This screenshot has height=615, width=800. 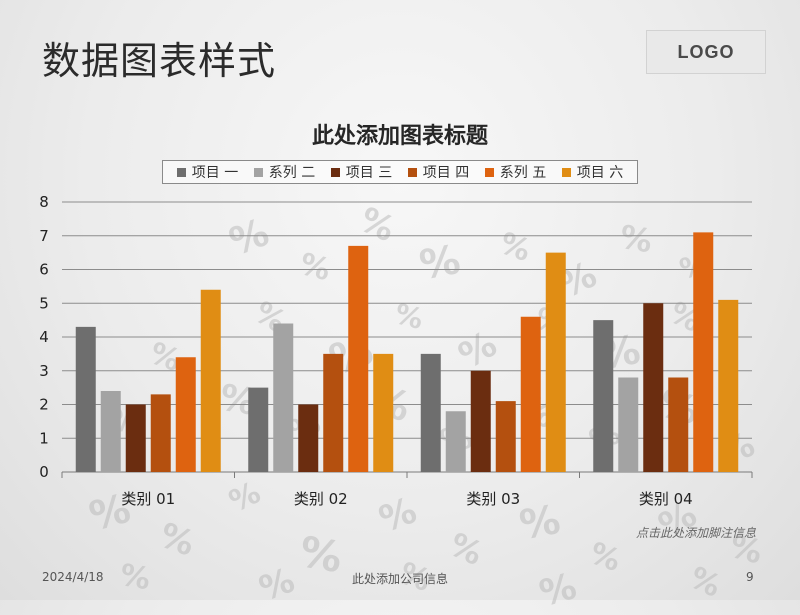 I want to click on legend-item: 系列 二, so click(x=284, y=172).